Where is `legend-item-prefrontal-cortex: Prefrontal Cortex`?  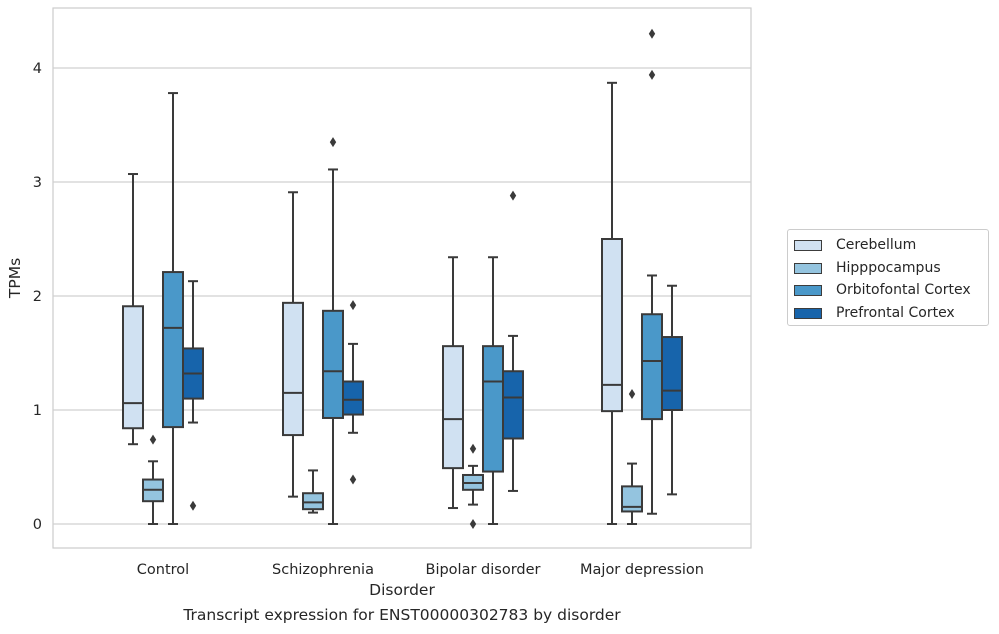
legend-item-prefrontal-cortex: Prefrontal Cortex is located at coordinates (874, 313).